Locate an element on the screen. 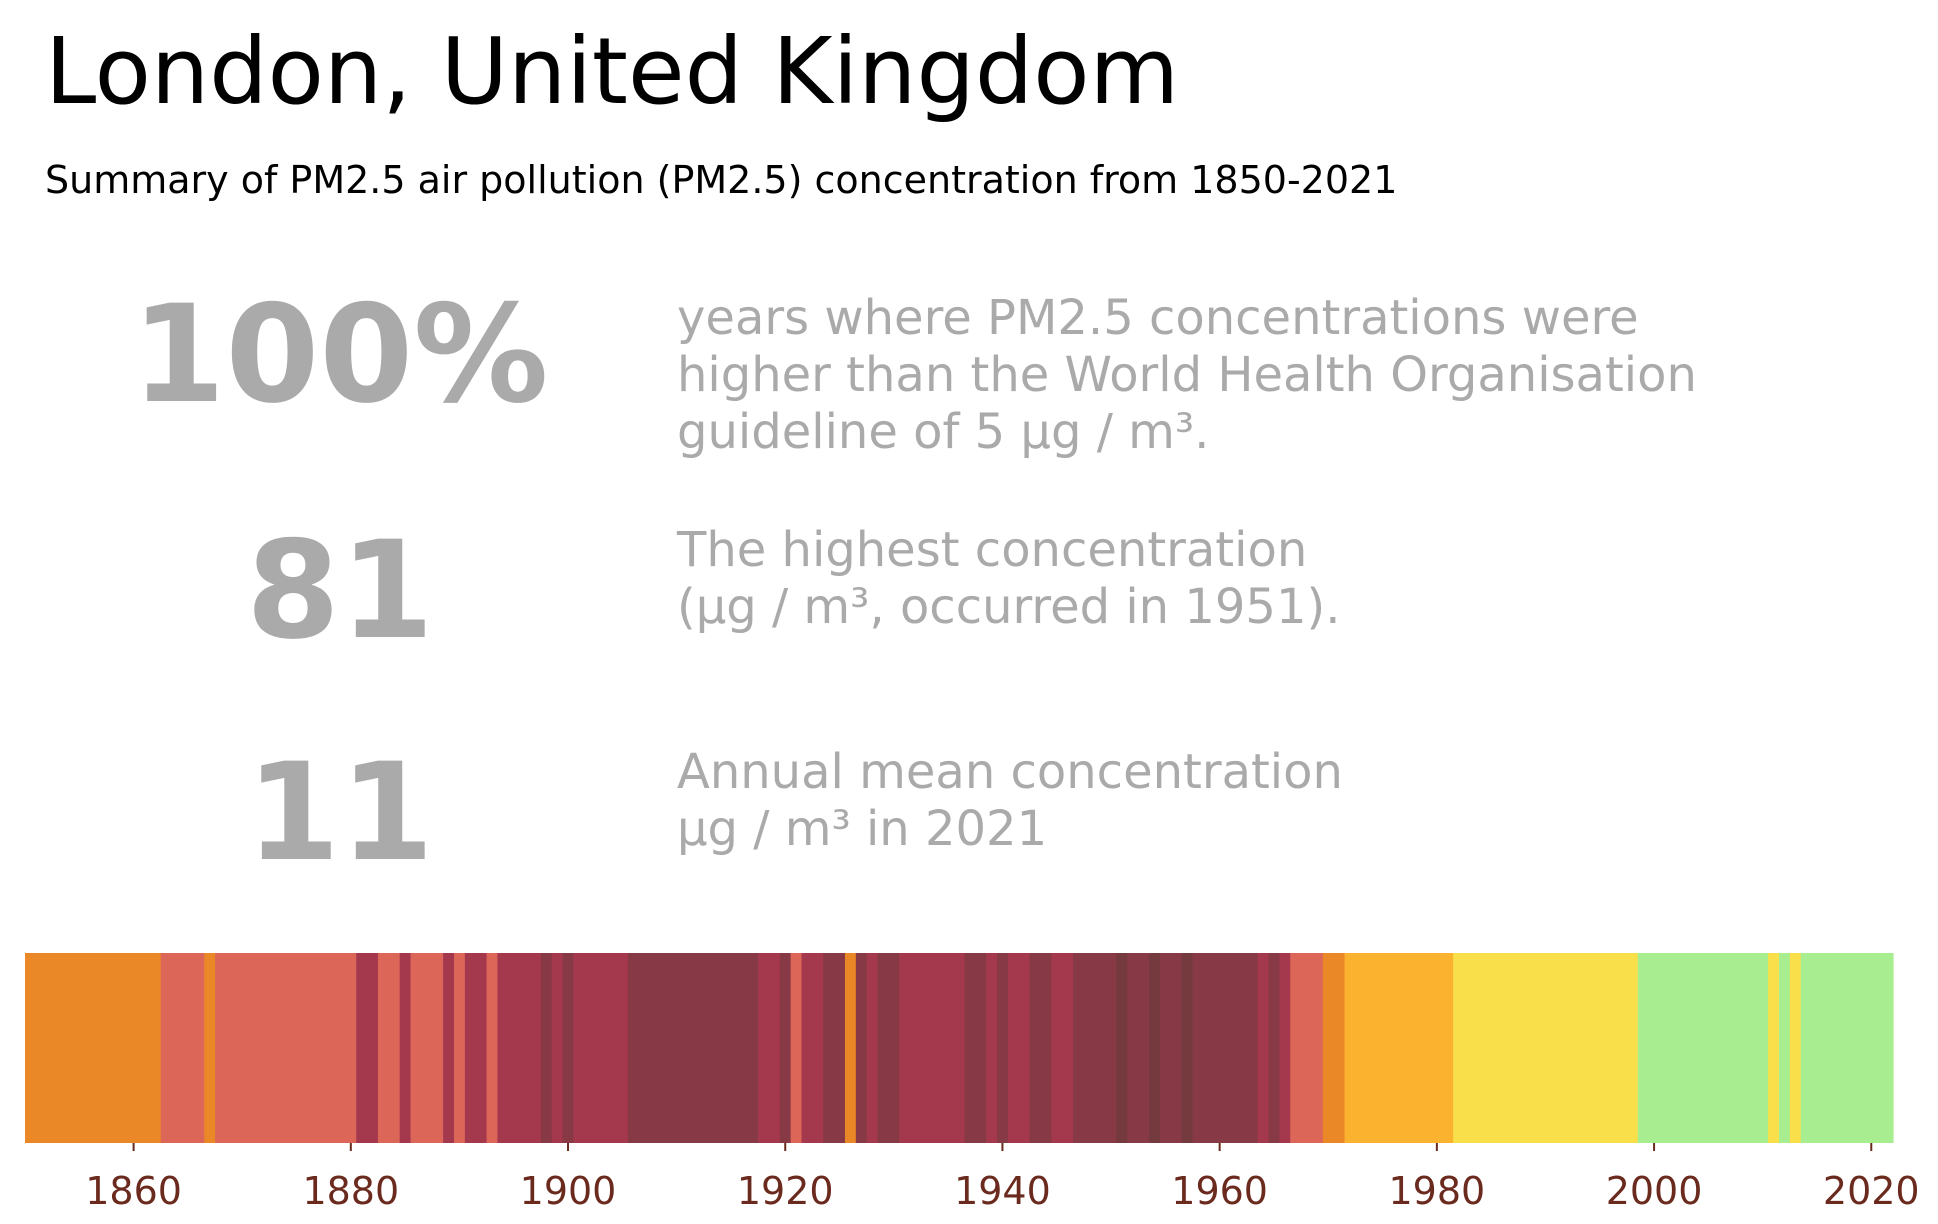 This screenshot has width=1938, height=1224. stat-desc-line: The highest concentration is located at coordinates (992, 550).